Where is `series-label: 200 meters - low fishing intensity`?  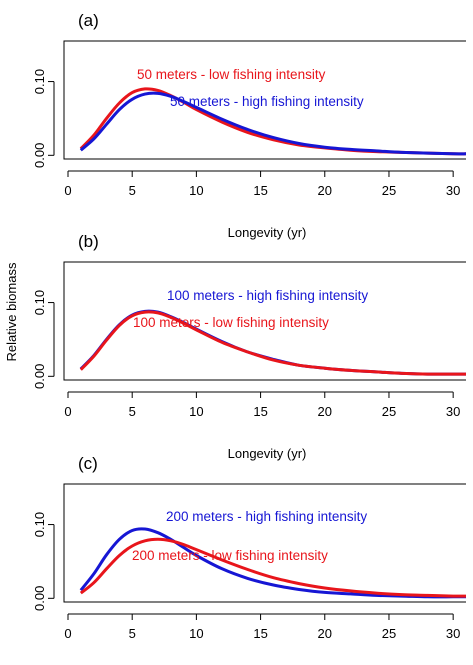
series-label: 200 meters - low fishing intensity is located at coordinates (230, 555).